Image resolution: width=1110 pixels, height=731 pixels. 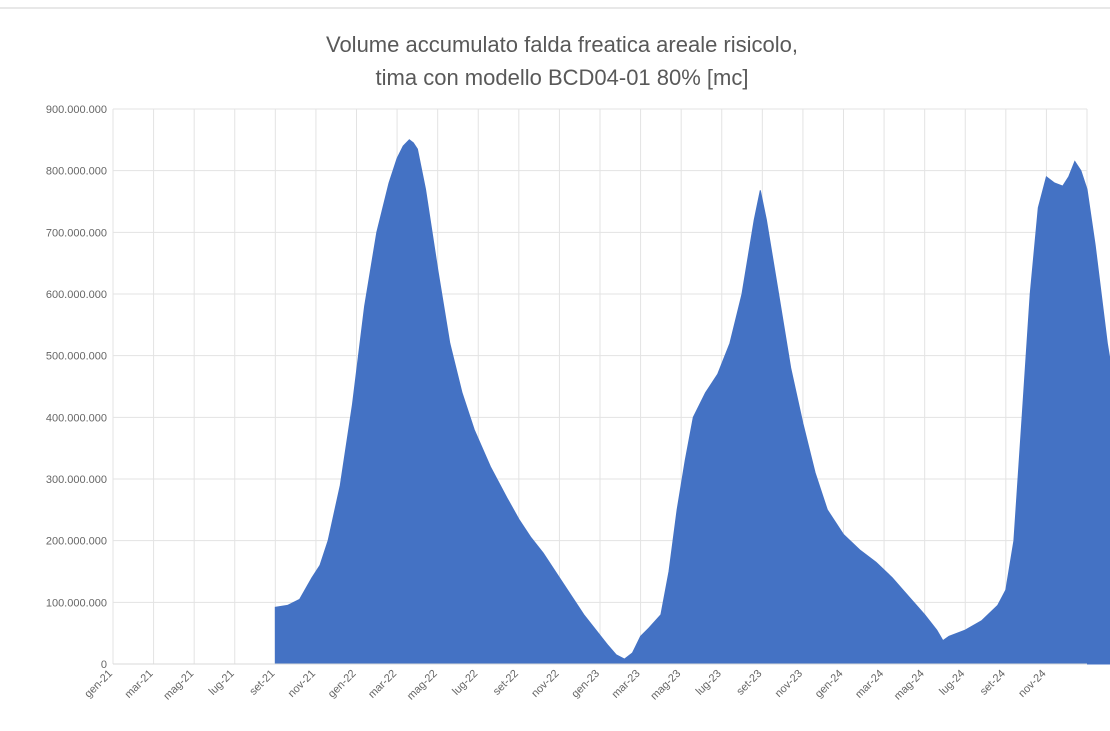 What do you see at coordinates (104, 665) in the screenshot?
I see `y-tick-label: 0` at bounding box center [104, 665].